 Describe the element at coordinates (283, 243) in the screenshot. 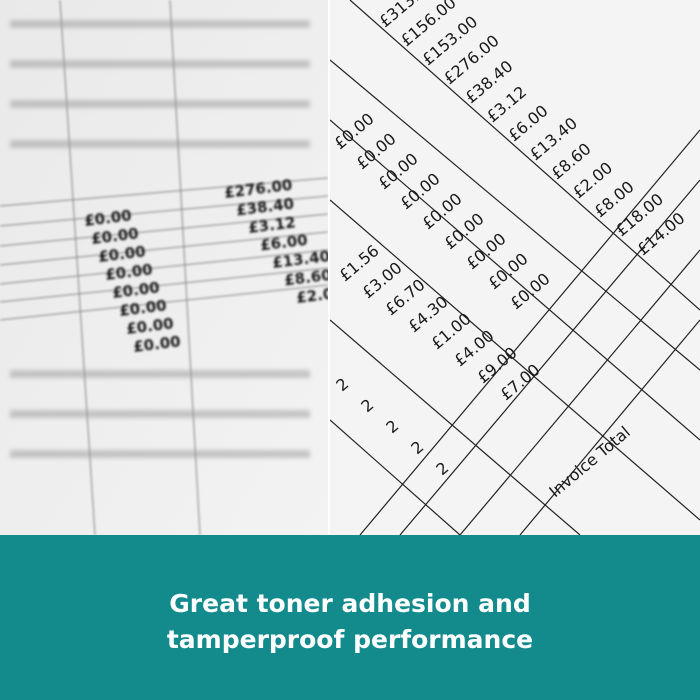

I see `amount: £6.00` at that location.